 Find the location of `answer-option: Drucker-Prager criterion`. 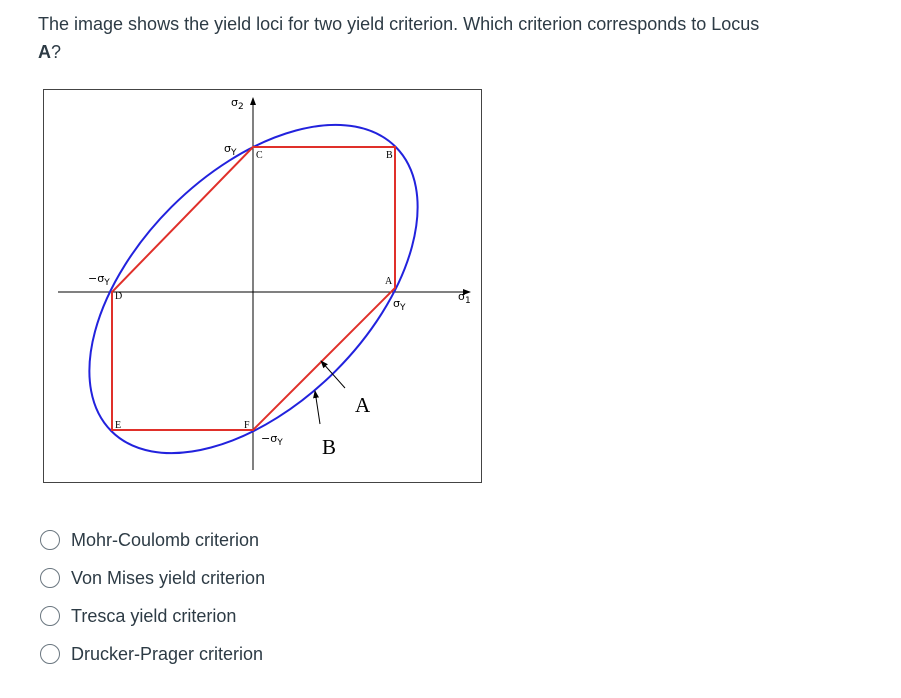

answer-option: Drucker-Prager criterion is located at coordinates (151, 654).